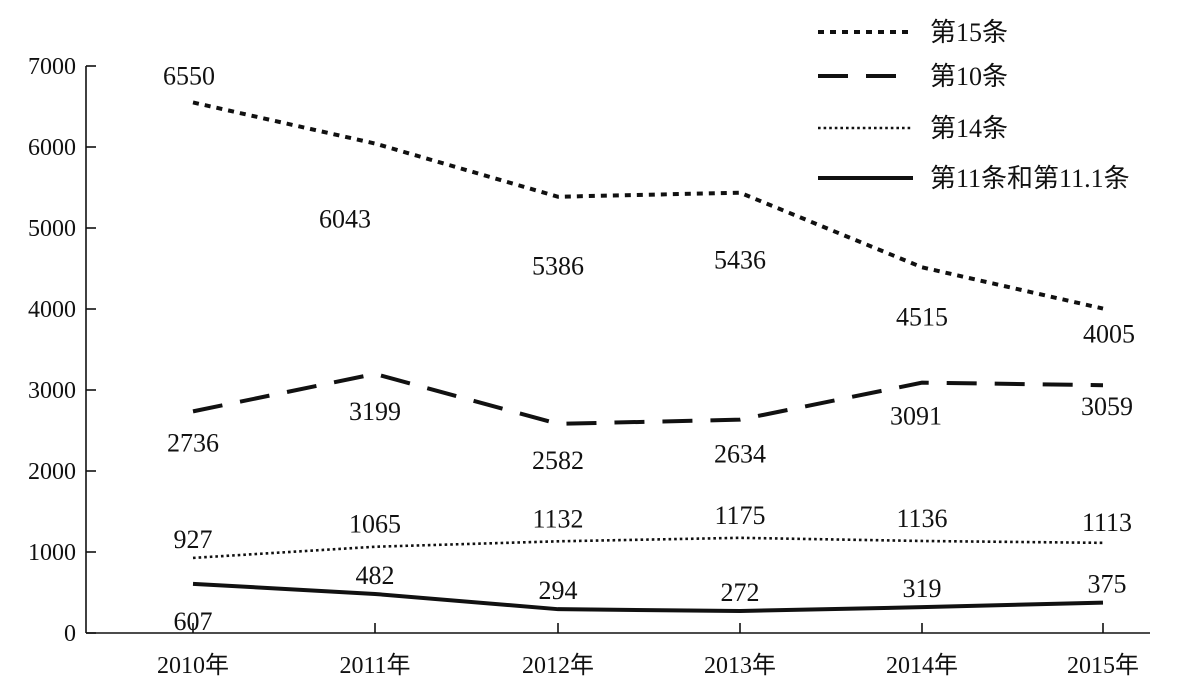 The height and width of the screenshot is (687, 1191). Describe the element at coordinates (648, 651) in the screenshot. I see `x-axis-ticks: 2010年 2011年 2012年 2013年 2014年 2015年` at that location.